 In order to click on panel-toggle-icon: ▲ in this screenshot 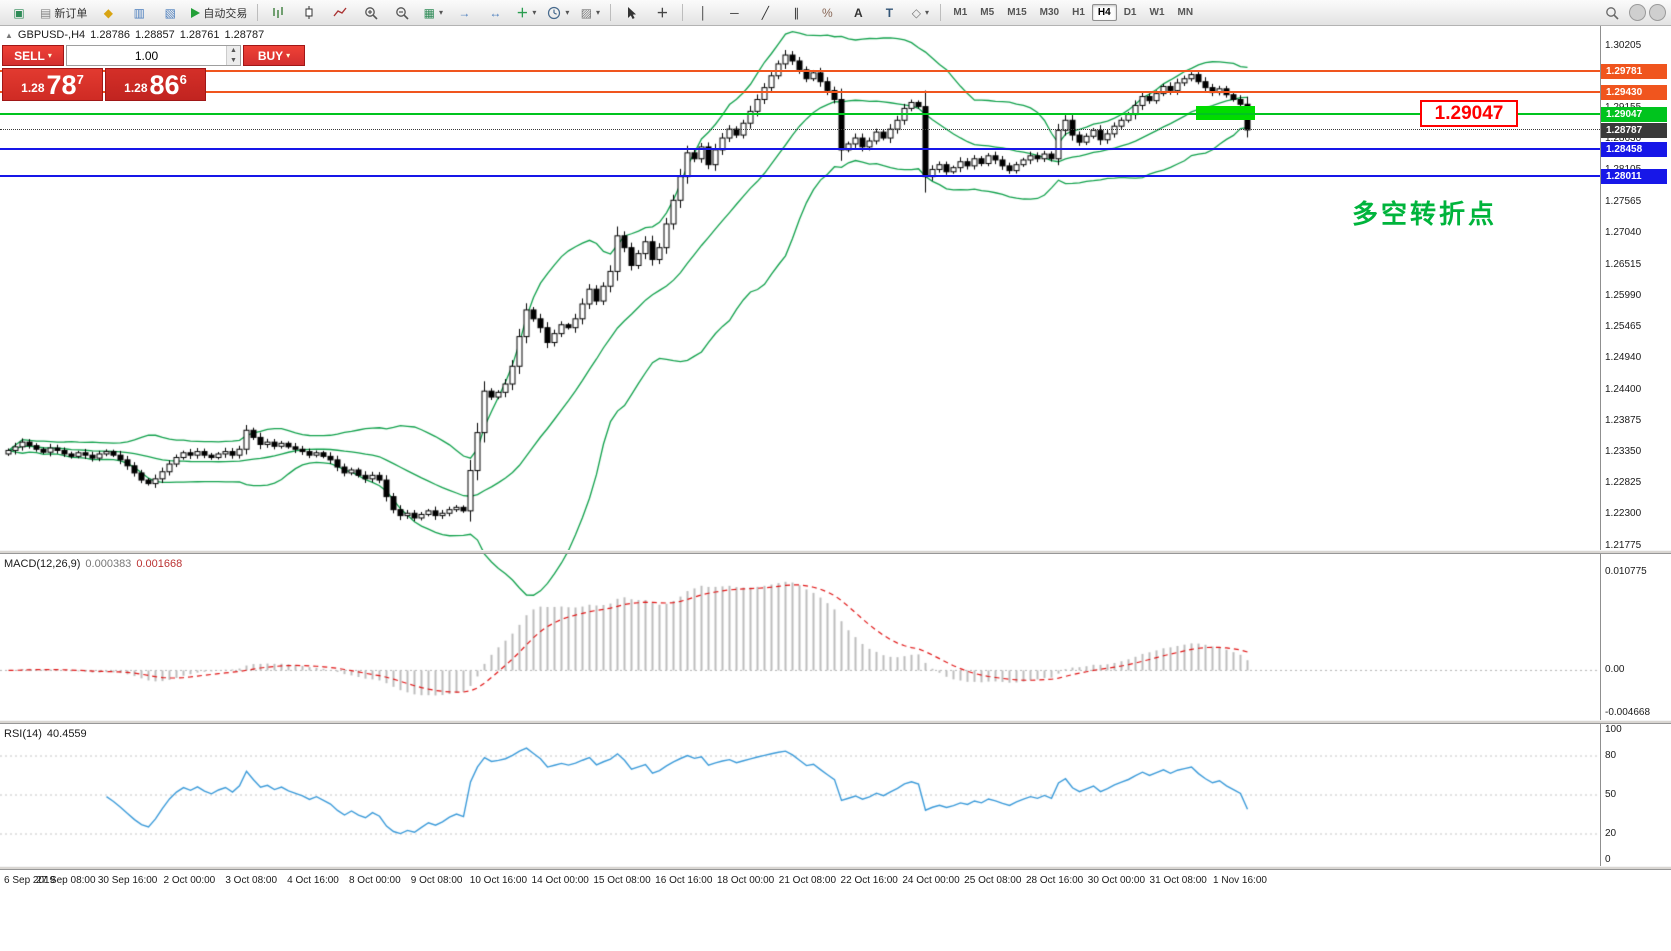, I will do `click(9, 35)`.